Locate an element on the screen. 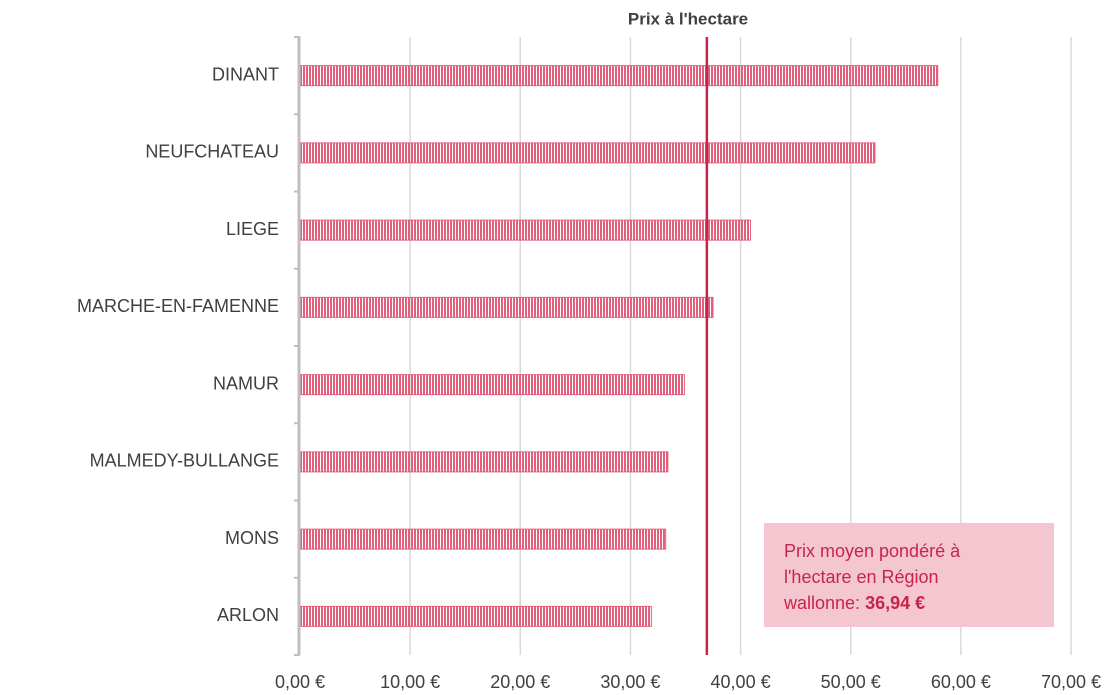  y-tick-label: MARCHE-EN-FAMENNE is located at coordinates (178, 306).